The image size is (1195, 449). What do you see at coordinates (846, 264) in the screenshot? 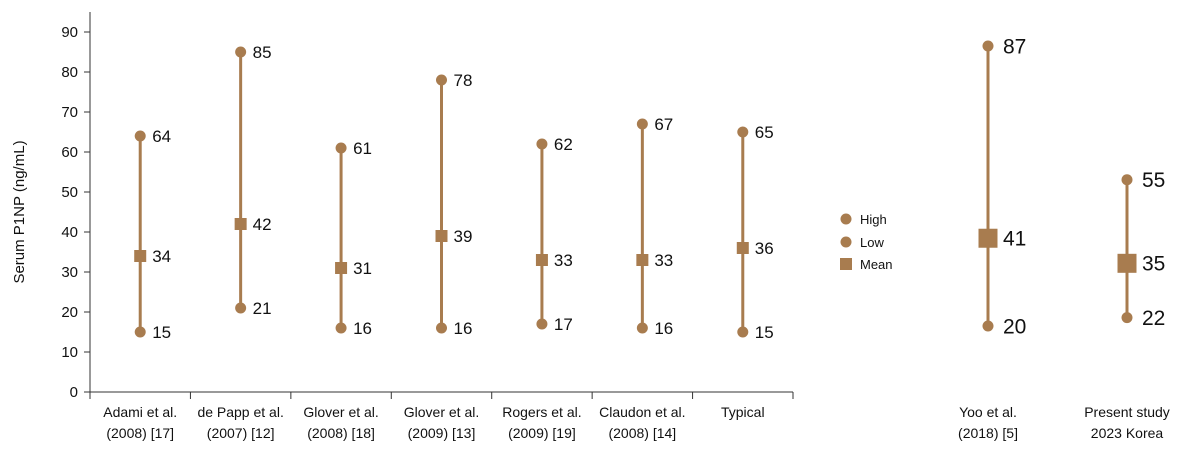
I see `legend-mean-marker` at bounding box center [846, 264].